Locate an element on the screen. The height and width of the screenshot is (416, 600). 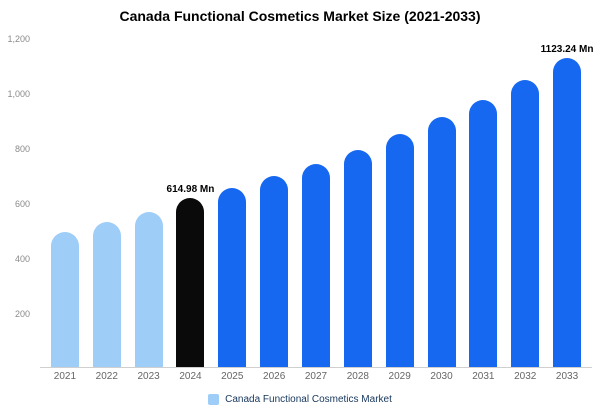
y-axis: 200 400 600 800 1,000 1,200 is located at coordinates (18, 201).